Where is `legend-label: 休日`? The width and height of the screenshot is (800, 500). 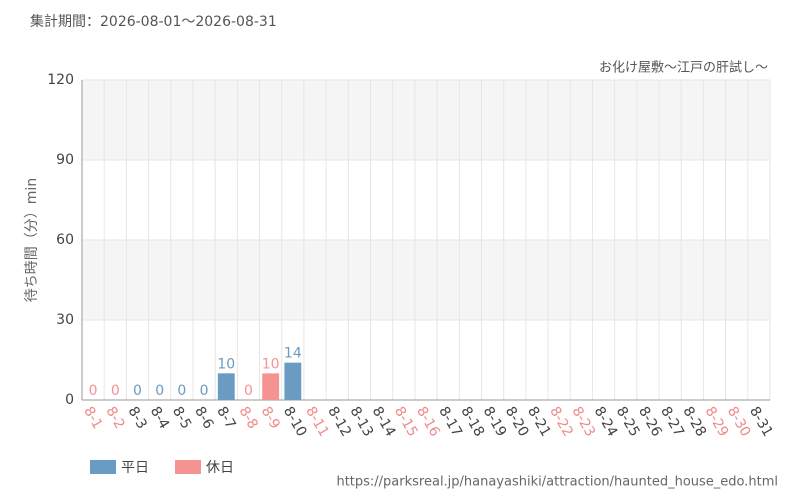 legend-label: 休日 is located at coordinates (220, 468).